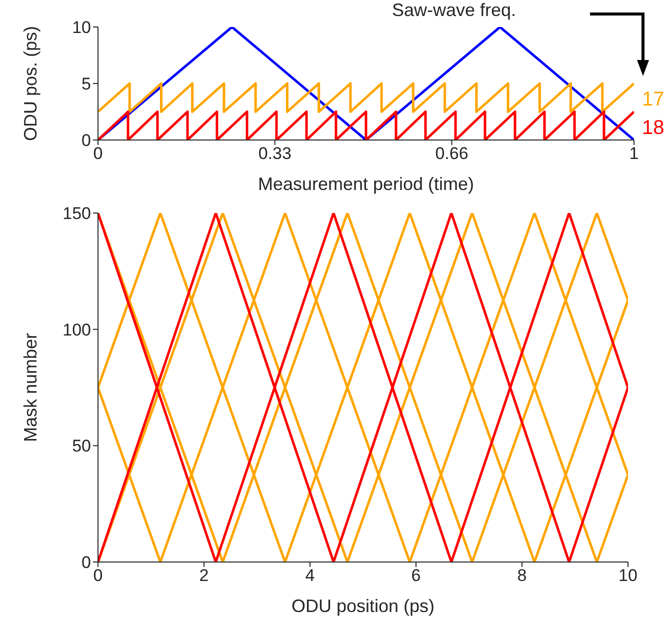 This screenshot has width=665, height=639. What do you see at coordinates (310, 576) in the screenshot?
I see `x-tick-label: 4` at bounding box center [310, 576].